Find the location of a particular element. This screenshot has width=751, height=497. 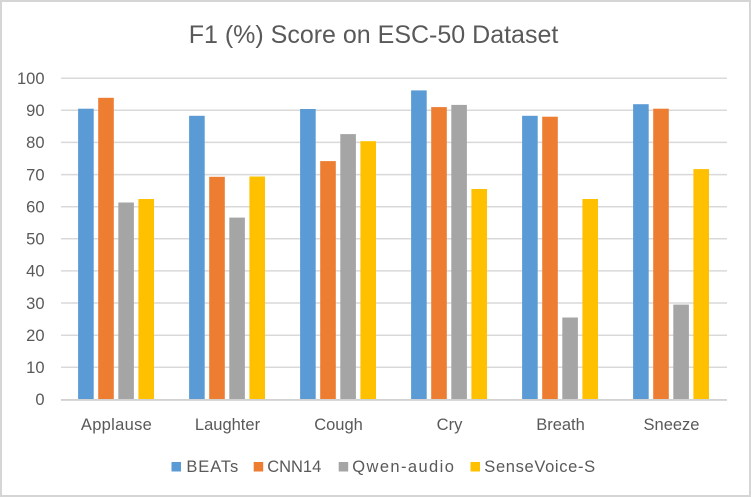

svg-text: 20 is located at coordinates (35, 336).